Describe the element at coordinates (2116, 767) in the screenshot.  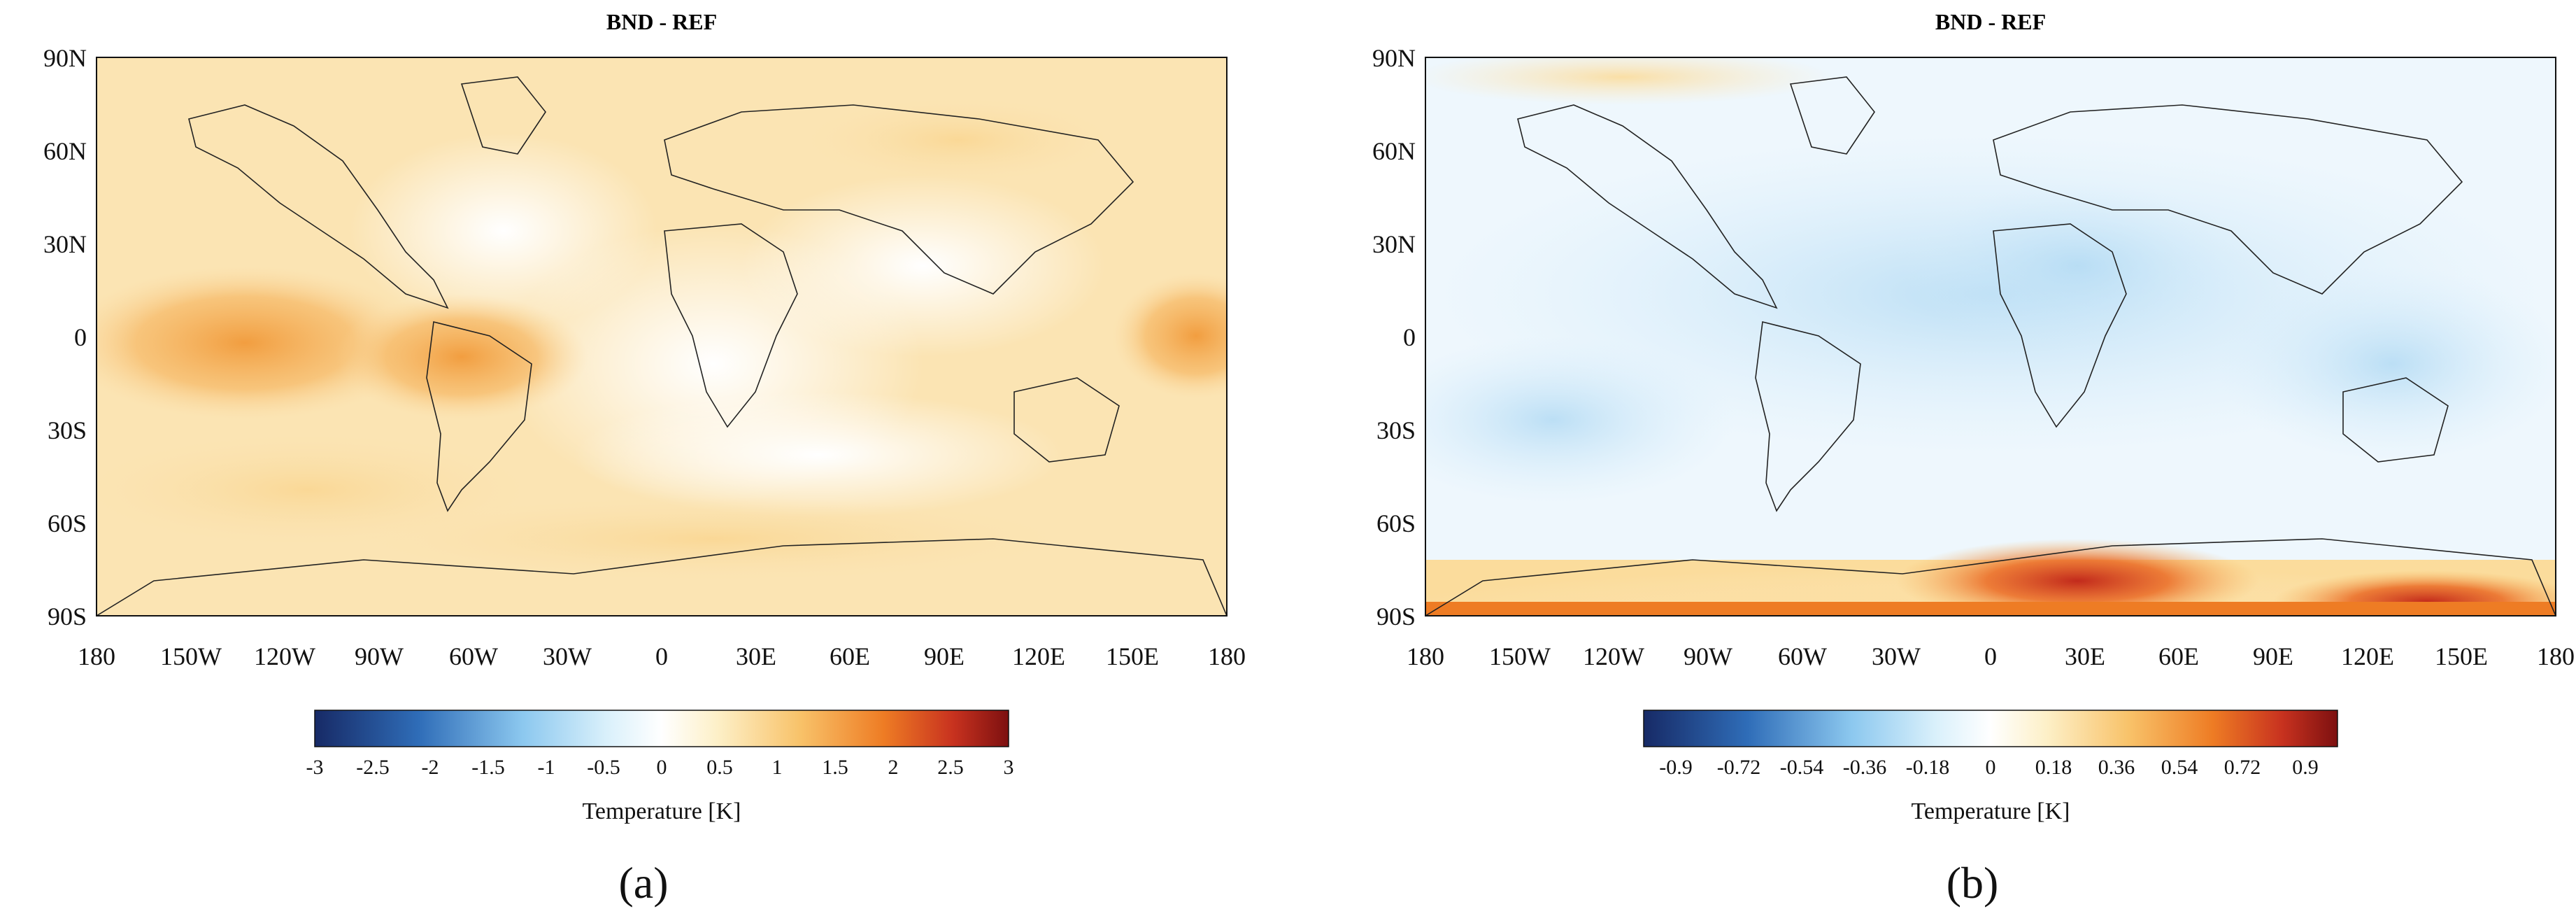
I see `colorbar-tick: 0.36` at that location.